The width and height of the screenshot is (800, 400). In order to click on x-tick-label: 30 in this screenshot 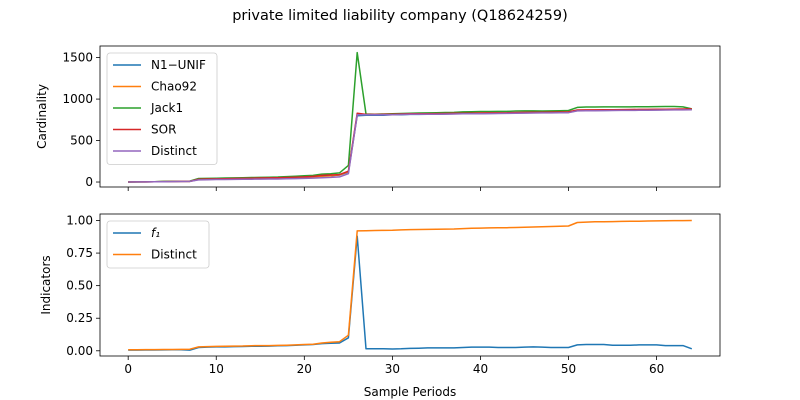, I will do `click(392, 369)`.